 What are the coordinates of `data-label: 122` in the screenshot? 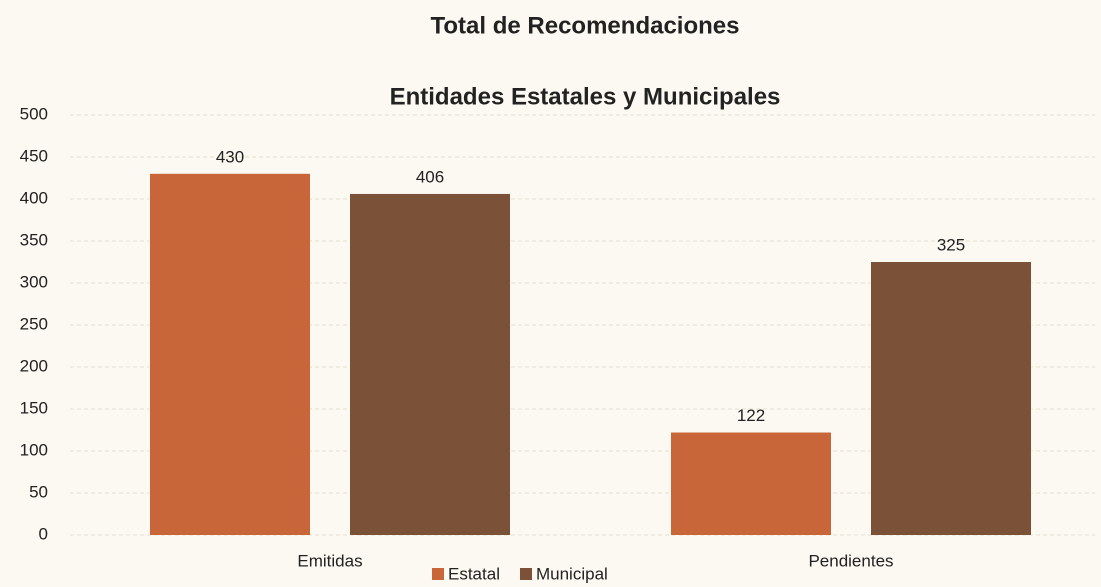 It's located at (751, 415).